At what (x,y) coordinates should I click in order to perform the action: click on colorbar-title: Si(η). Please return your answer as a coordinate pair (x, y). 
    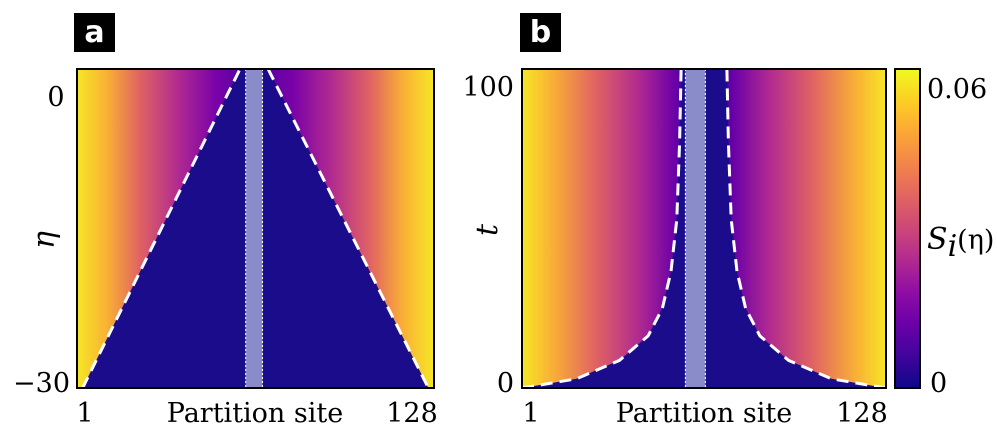
    Looking at the image, I should click on (960, 243).